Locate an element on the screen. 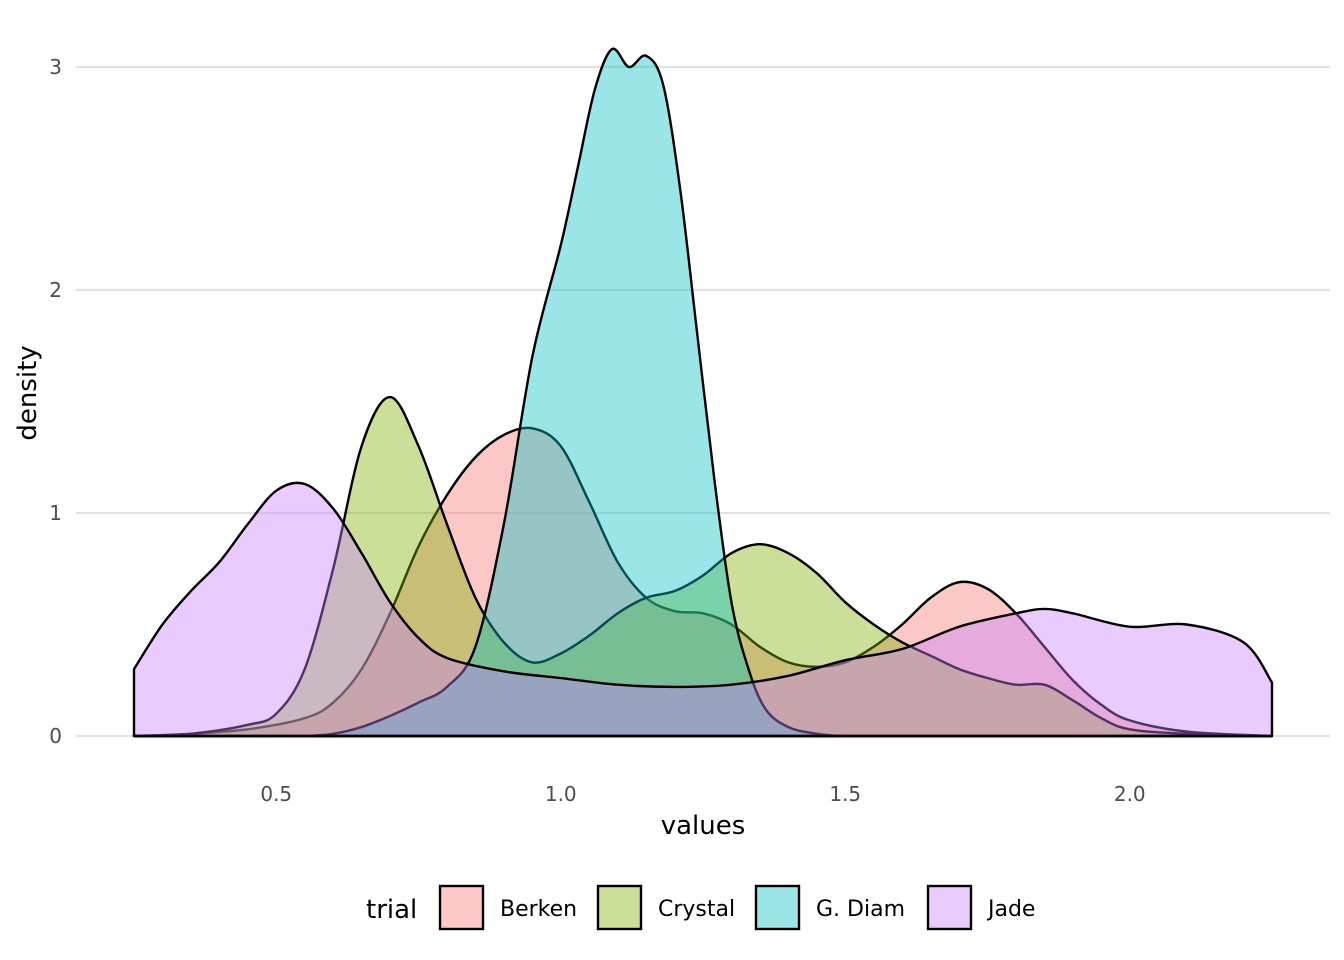  legend-item-berken: Berken is located at coordinates (507, 907).